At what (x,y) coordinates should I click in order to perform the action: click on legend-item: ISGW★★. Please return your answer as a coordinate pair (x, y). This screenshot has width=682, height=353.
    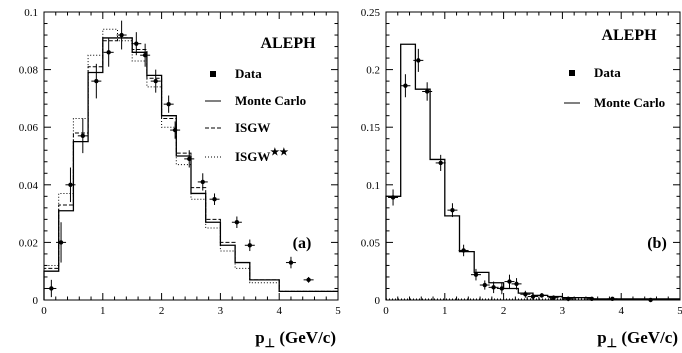
    Looking at the image, I should click on (246, 155).